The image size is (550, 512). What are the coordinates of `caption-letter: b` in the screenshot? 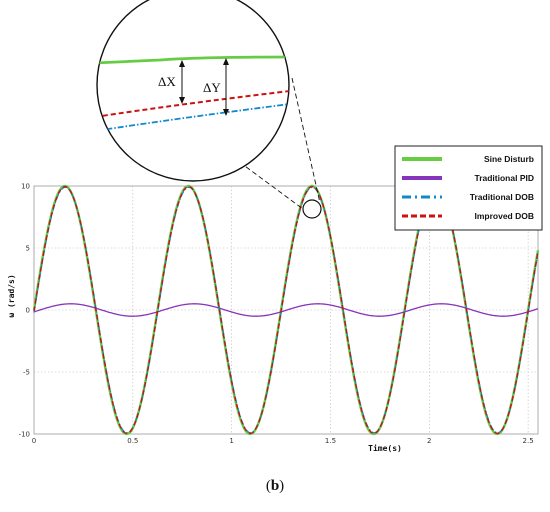 It's located at (275, 486).